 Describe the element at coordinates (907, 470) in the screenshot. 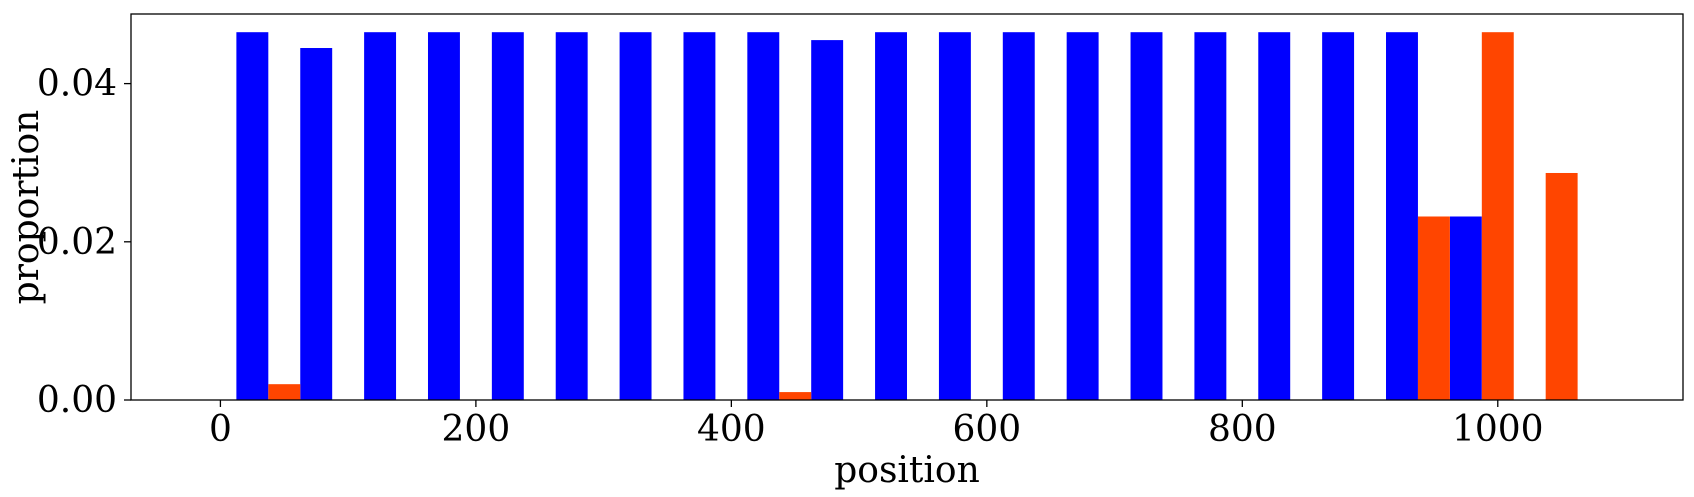

I see `x-axis-label: position` at that location.